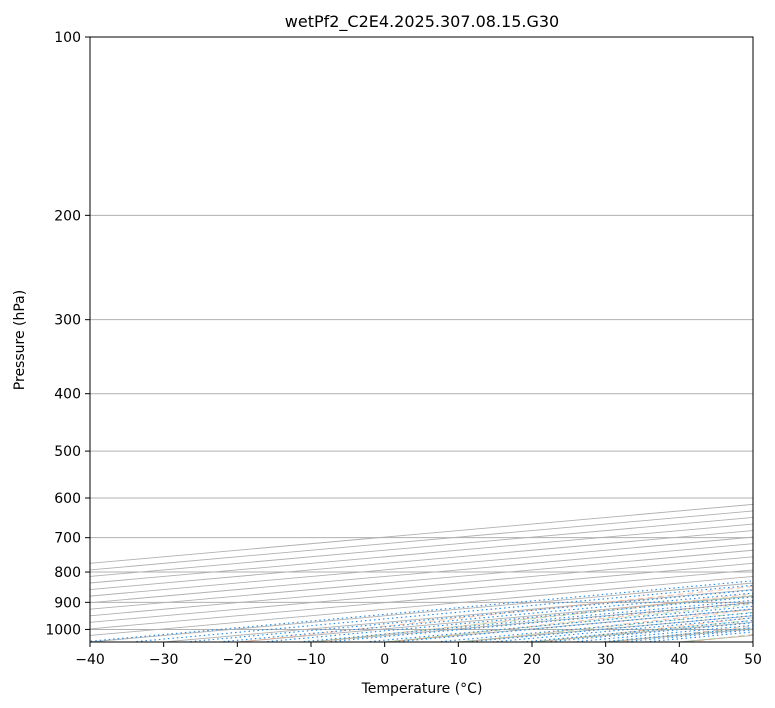  What do you see at coordinates (67, 334) in the screenshot?
I see `y-axis: 100 200 300 400 500 600 700 800 900 1000` at bounding box center [67, 334].